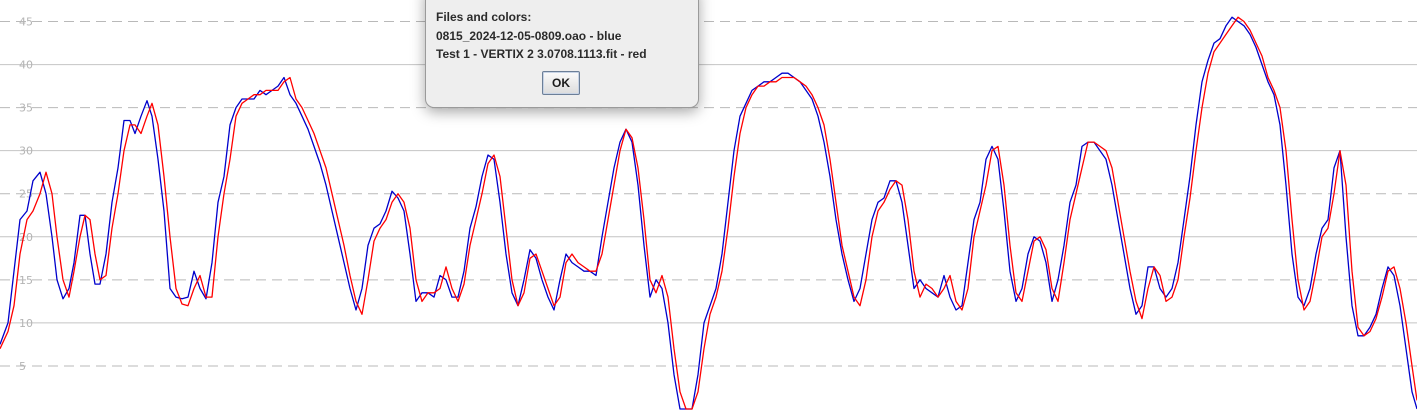 The height and width of the screenshot is (411, 1417). I want to click on y-tick-label: 10, so click(26, 323).